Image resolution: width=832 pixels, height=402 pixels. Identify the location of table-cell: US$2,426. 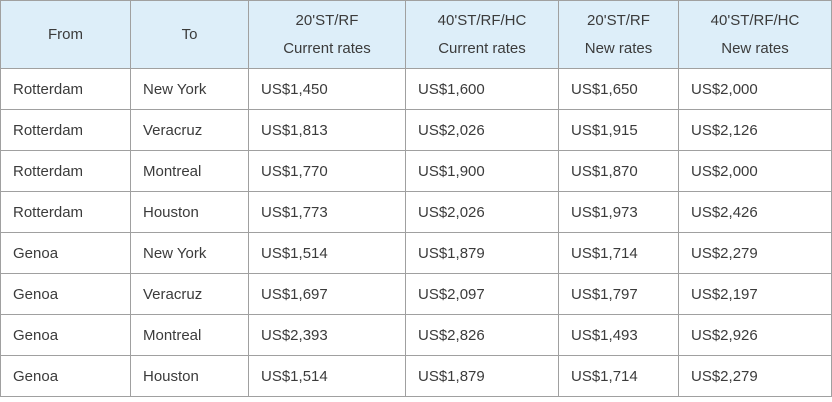
(755, 212).